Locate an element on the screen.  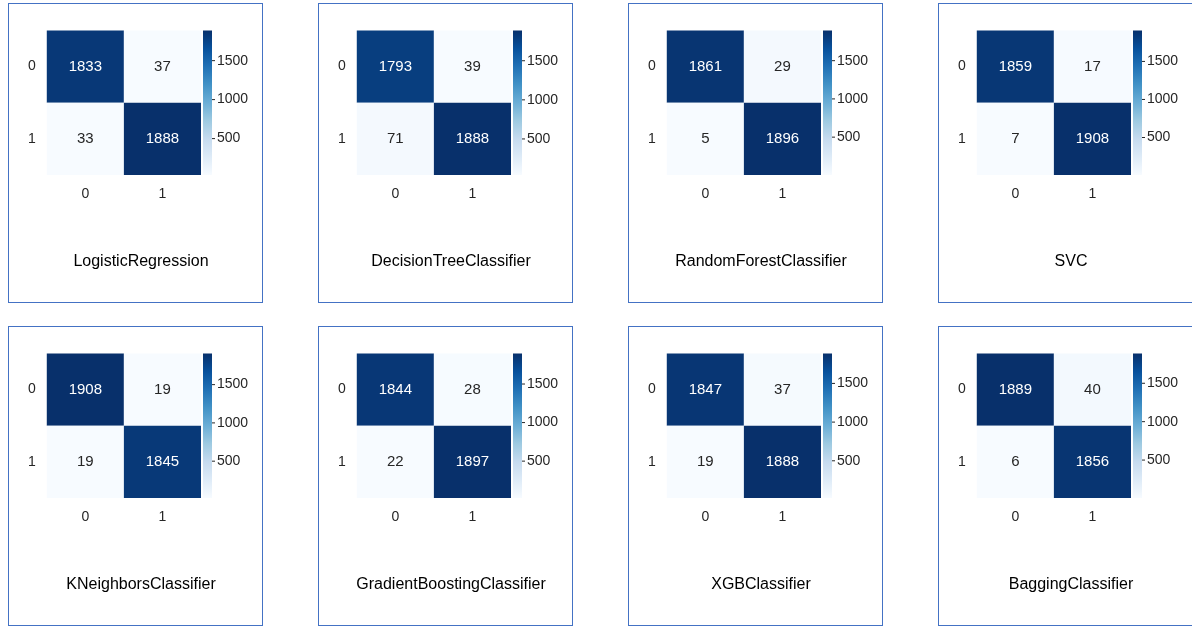
data-label: 1897 is located at coordinates (472, 460).